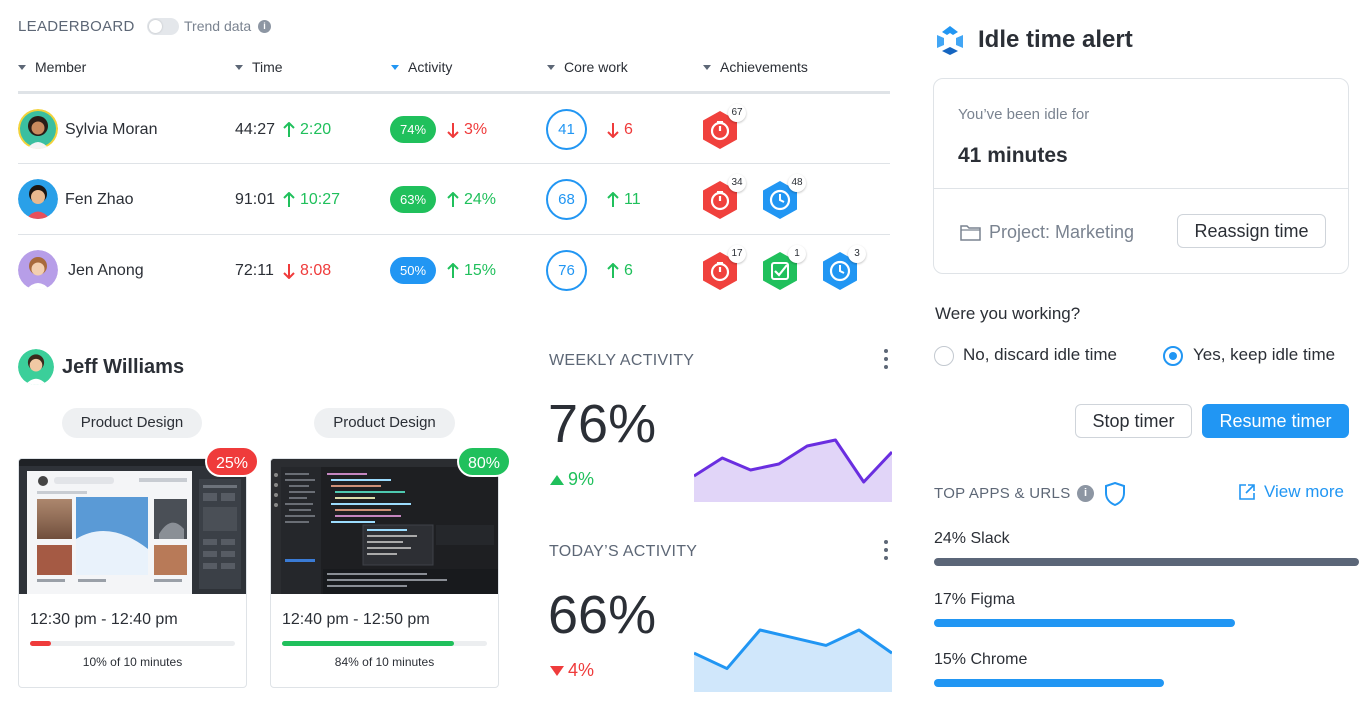  I want to click on screenshot-card: 12:30 pm - 12:40 pm 10% of 10 minutes, so click(132, 573).